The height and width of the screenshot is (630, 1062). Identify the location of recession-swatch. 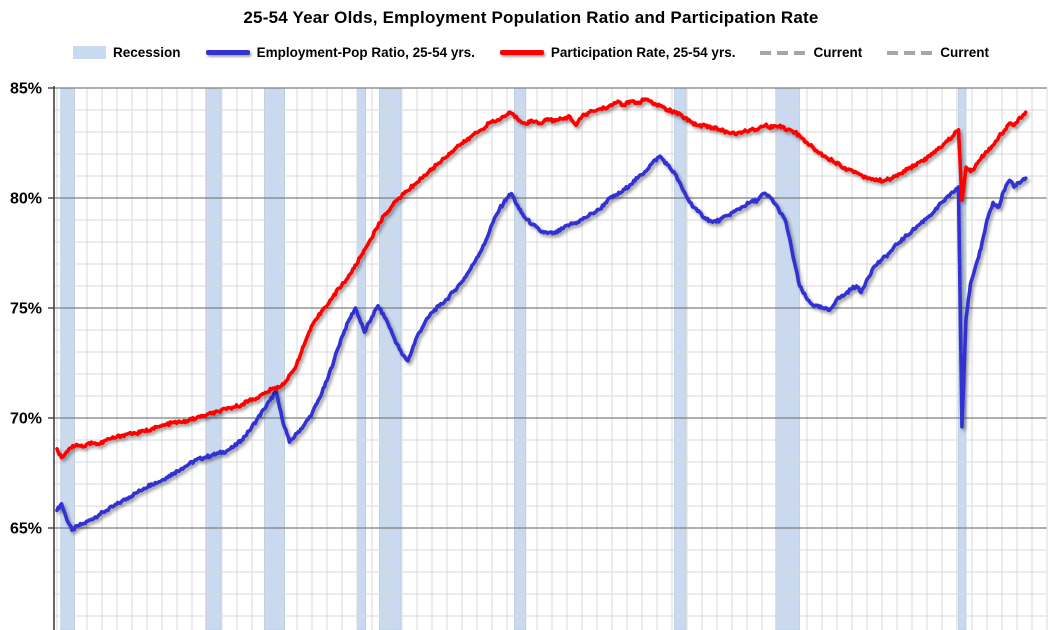
(90, 52).